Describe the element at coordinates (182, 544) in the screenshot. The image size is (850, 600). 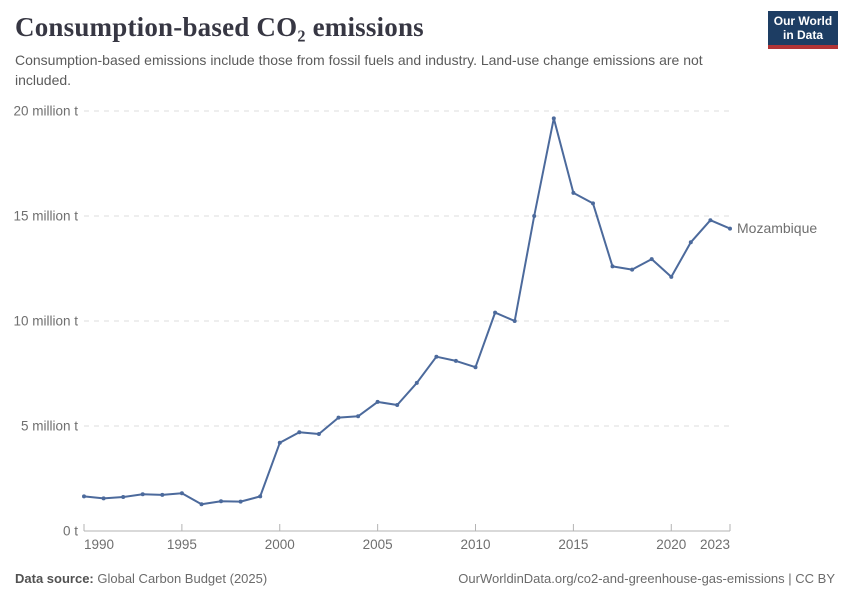
I see `x-tick-label: 1995` at that location.